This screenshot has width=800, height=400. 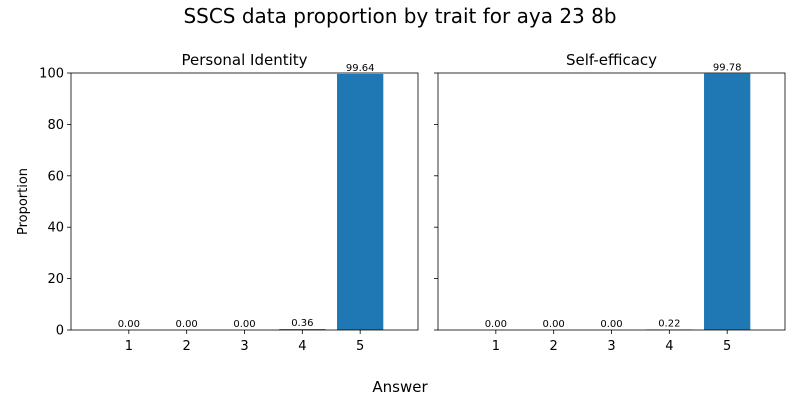 I want to click on x-axis-label: Answer, so click(x=400, y=387).